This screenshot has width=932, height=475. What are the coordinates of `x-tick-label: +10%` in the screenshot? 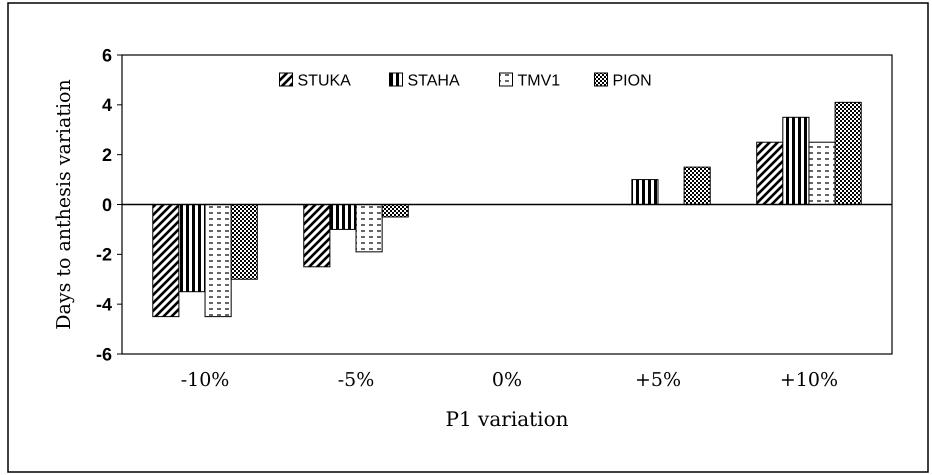 It's located at (809, 380).